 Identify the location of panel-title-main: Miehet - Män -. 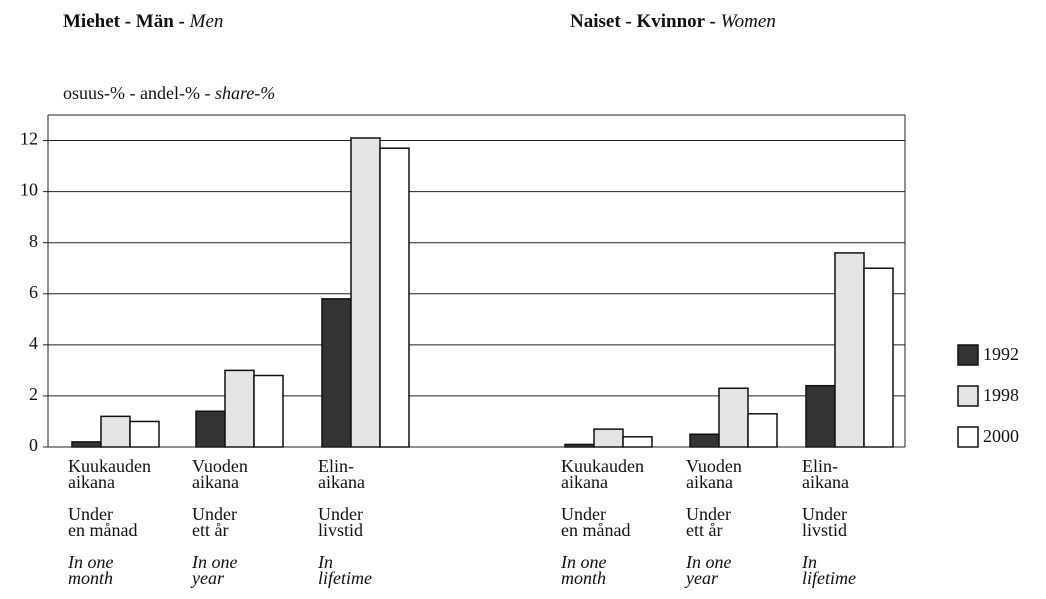
(126, 21).